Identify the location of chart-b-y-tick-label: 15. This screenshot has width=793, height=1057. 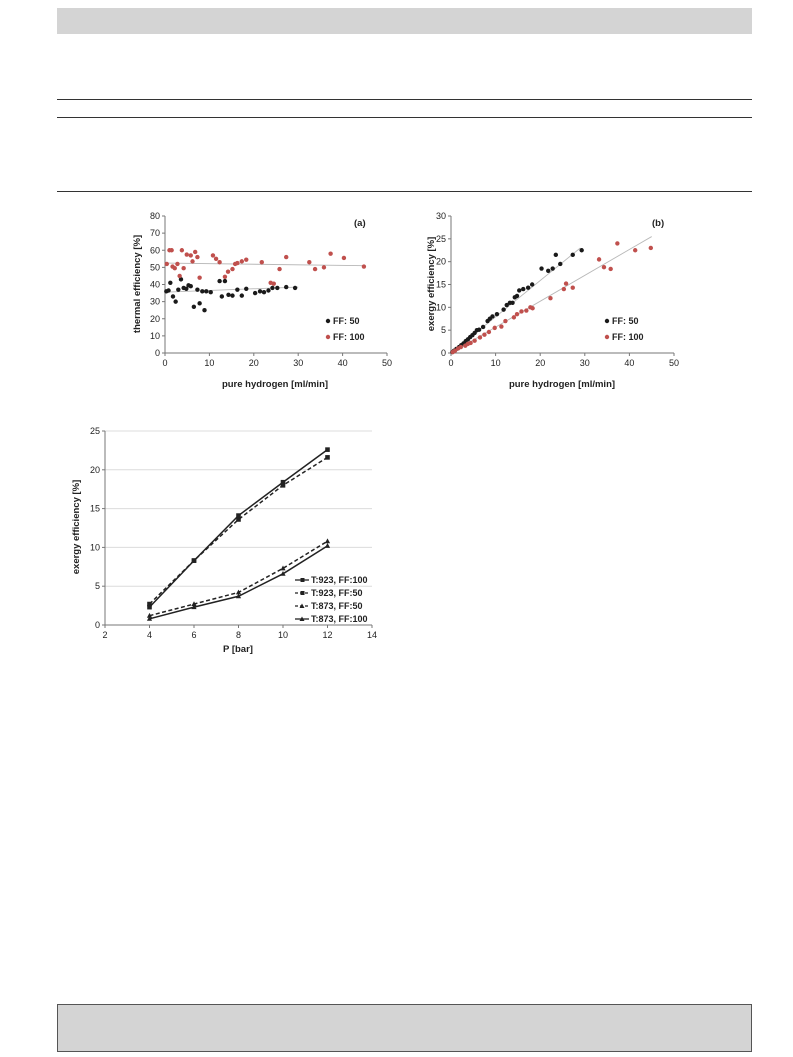
(441, 285).